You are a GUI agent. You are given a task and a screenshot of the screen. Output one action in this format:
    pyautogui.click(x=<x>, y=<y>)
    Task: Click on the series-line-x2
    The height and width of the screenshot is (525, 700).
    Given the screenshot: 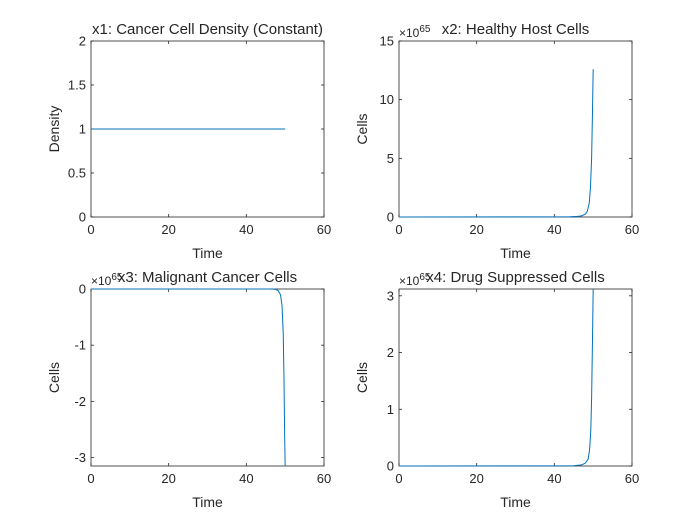 What is the action you would take?
    pyautogui.click(x=496, y=143)
    